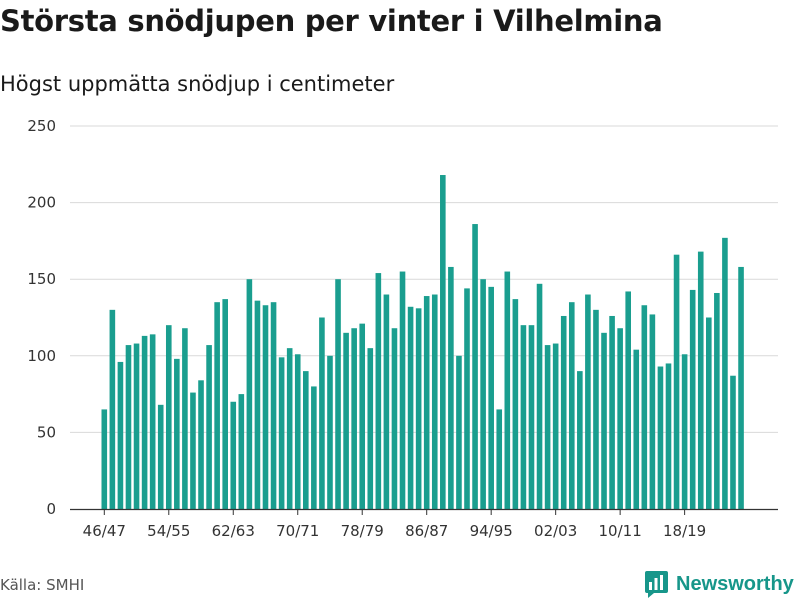 Image resolution: width=800 pixels, height=600 pixels. What do you see at coordinates (656, 584) in the screenshot?
I see `bar-chart-bubble-icon` at bounding box center [656, 584].